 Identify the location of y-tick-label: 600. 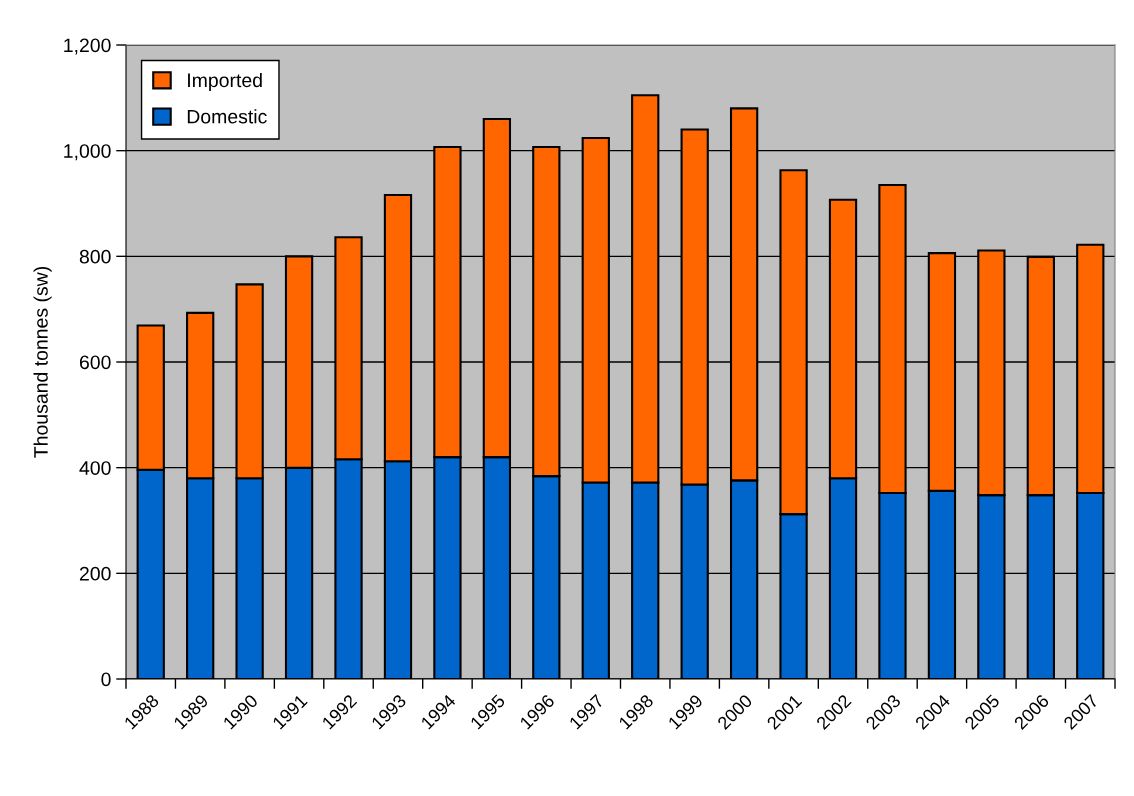
(95, 362).